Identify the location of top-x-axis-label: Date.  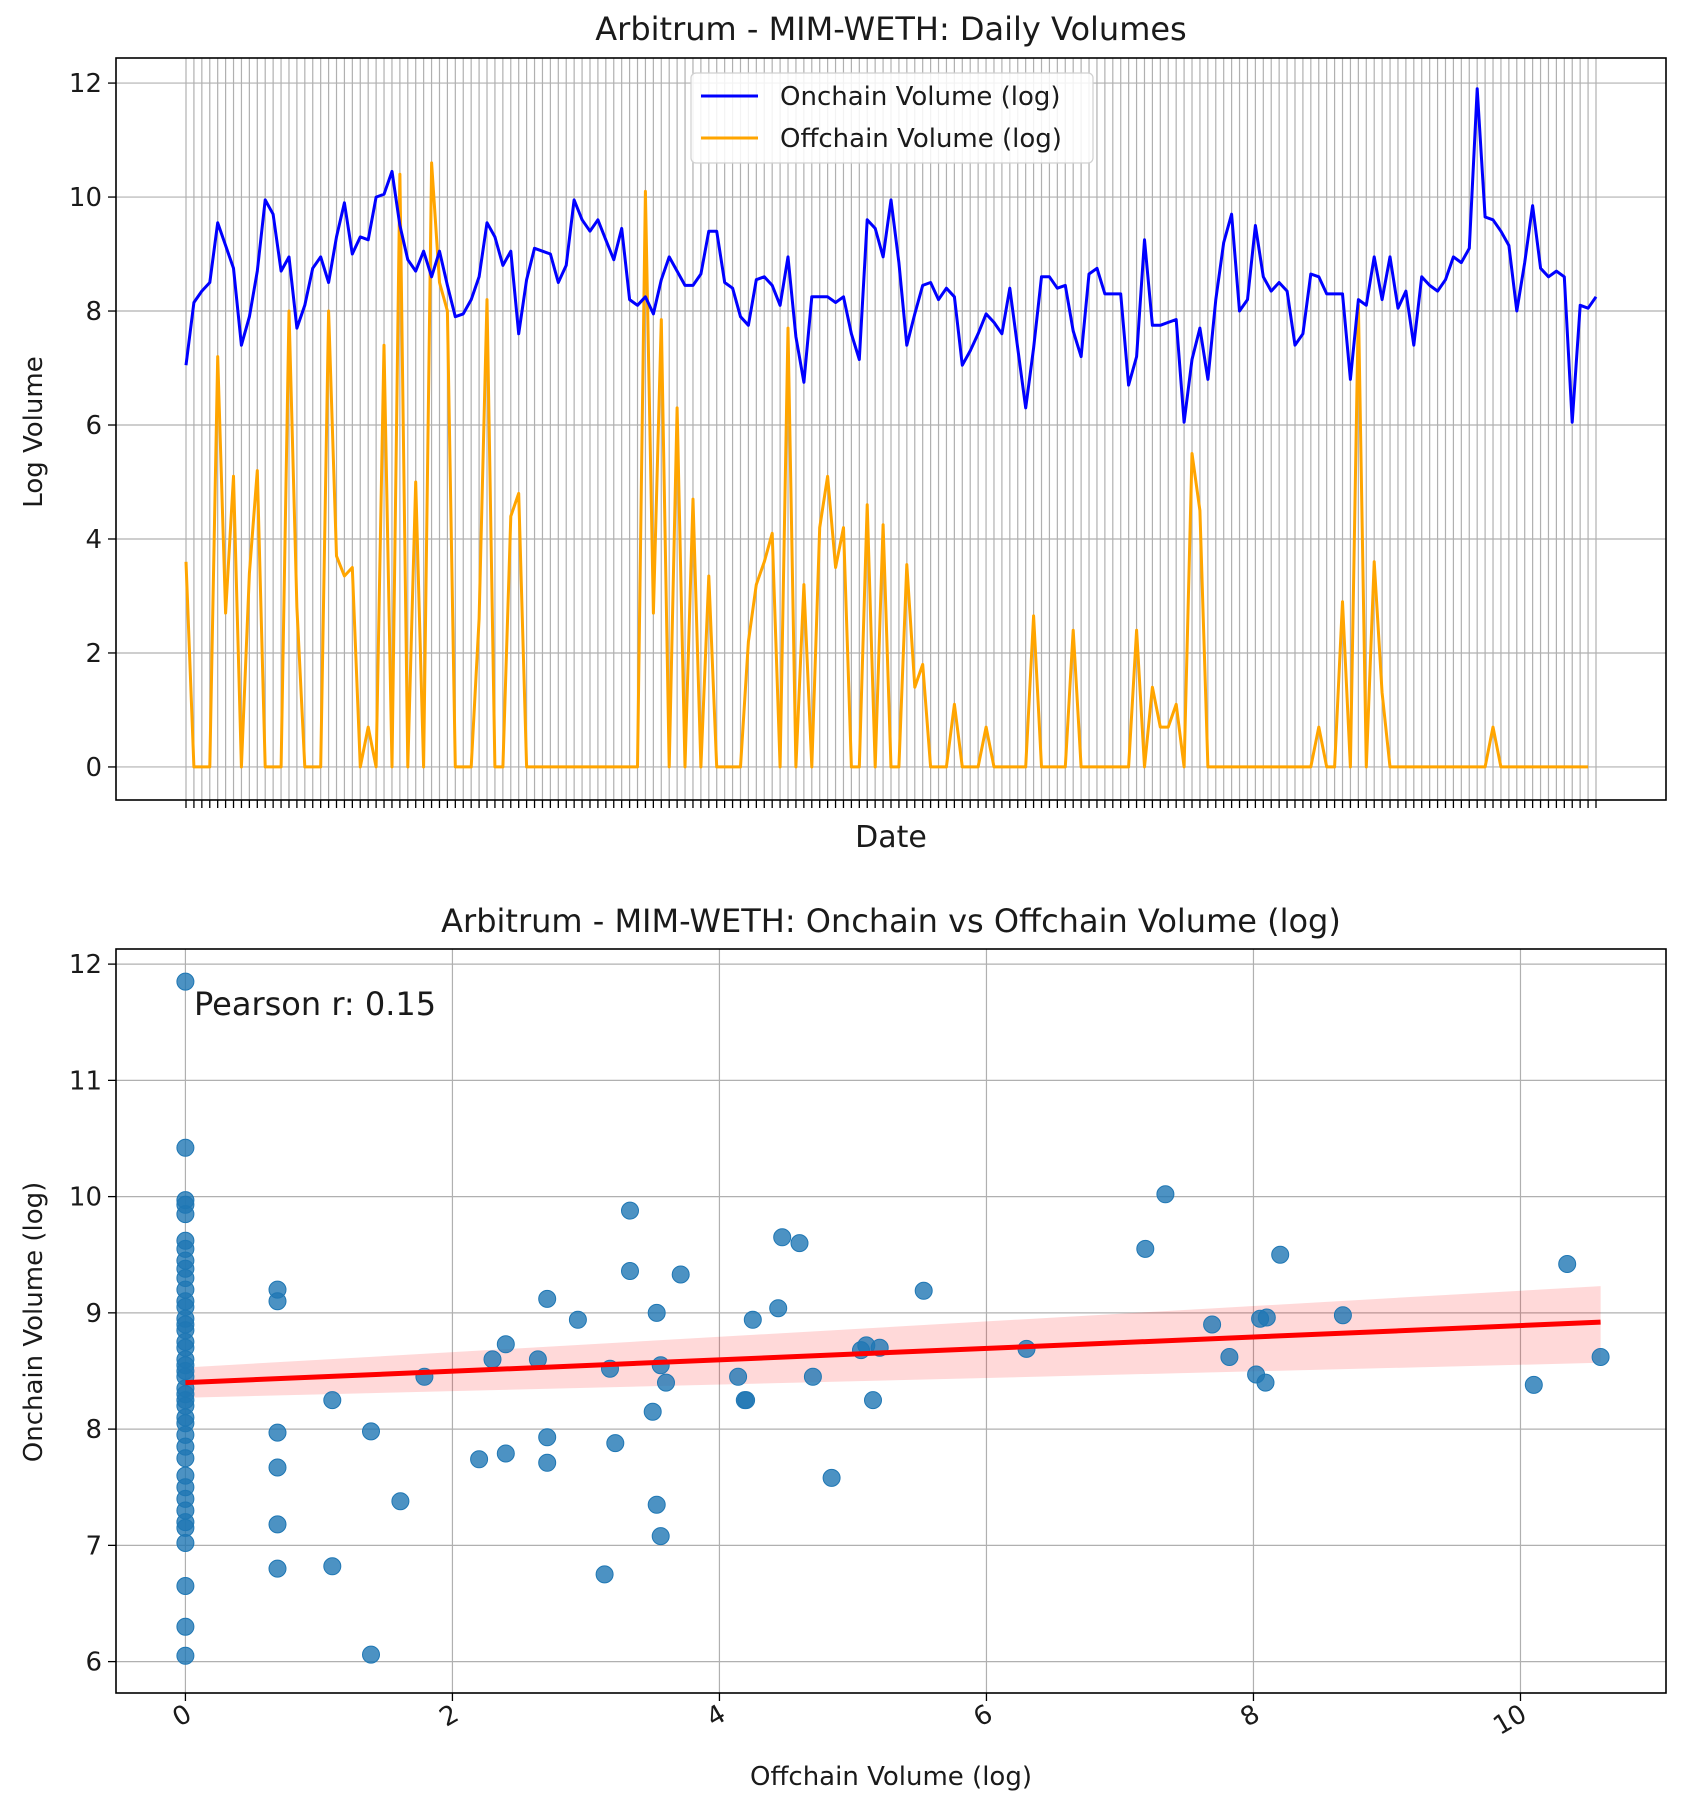
(891, 837).